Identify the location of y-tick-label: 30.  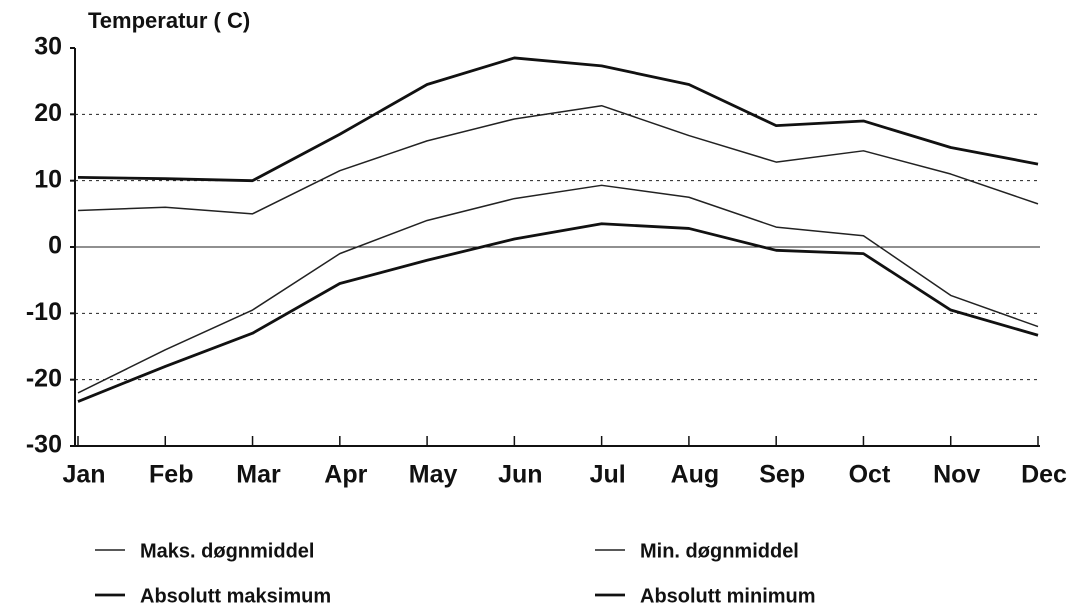
(48, 47).